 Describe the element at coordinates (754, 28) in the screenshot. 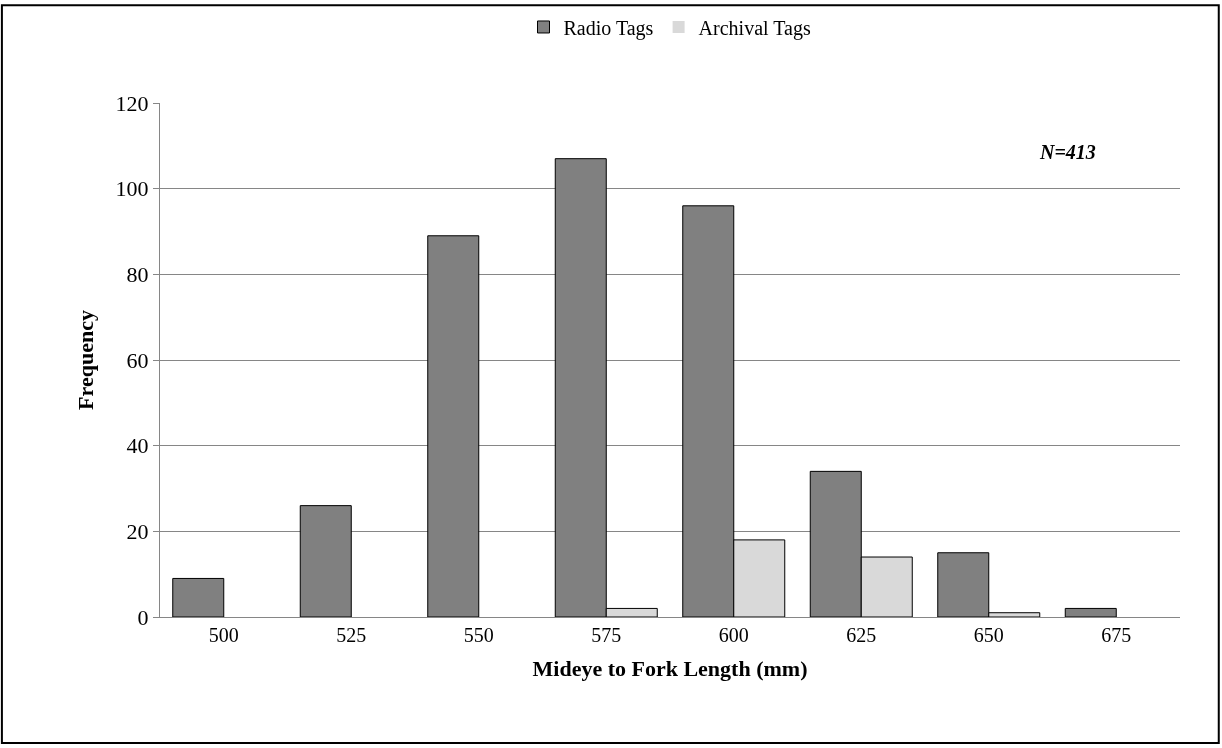

I see `legend-label: Archival Tags` at that location.